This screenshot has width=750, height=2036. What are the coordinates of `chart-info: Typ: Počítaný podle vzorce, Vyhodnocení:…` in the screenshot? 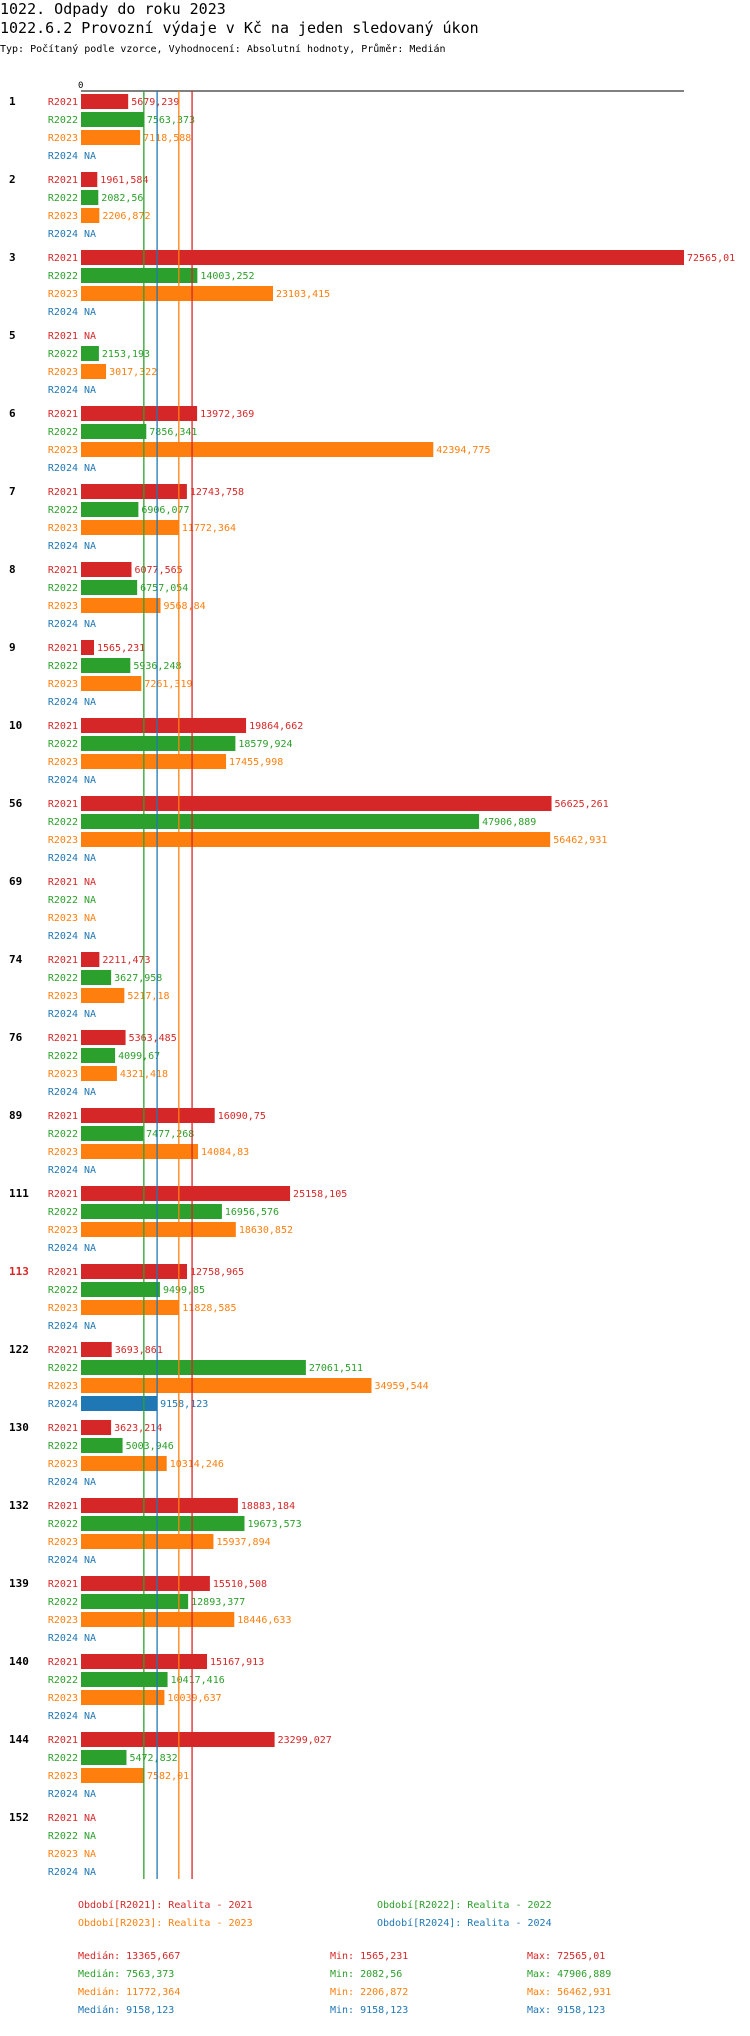 It's located at (223, 49).